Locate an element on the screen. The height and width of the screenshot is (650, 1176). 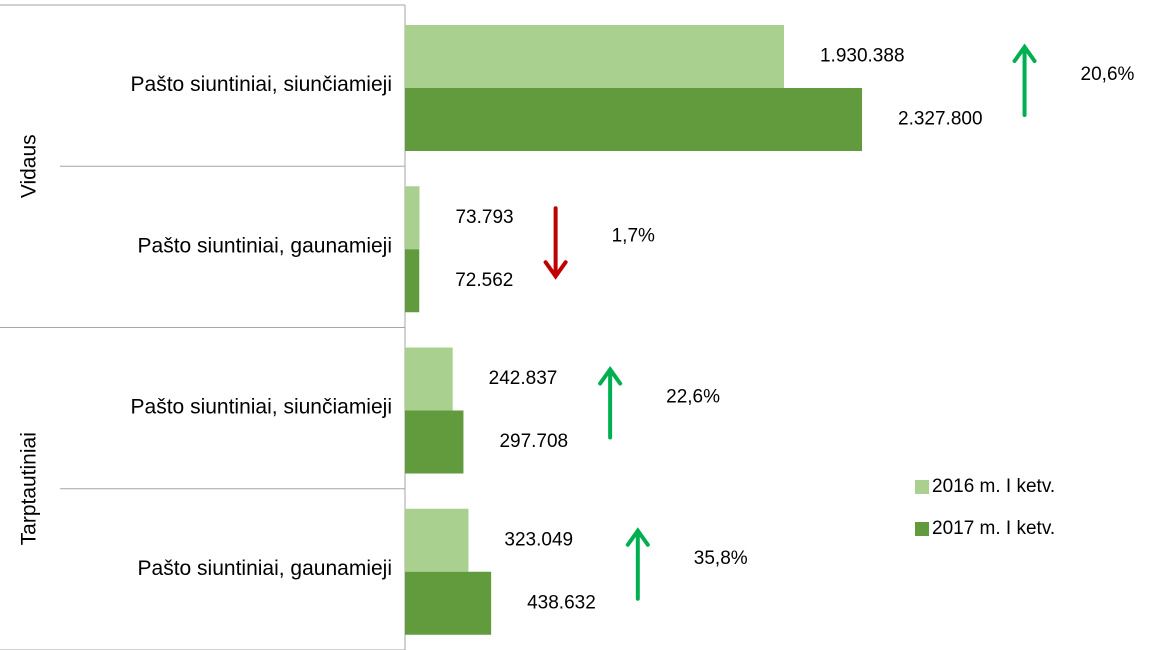
legend-label: 2017 m. I ketv. is located at coordinates (993, 528).